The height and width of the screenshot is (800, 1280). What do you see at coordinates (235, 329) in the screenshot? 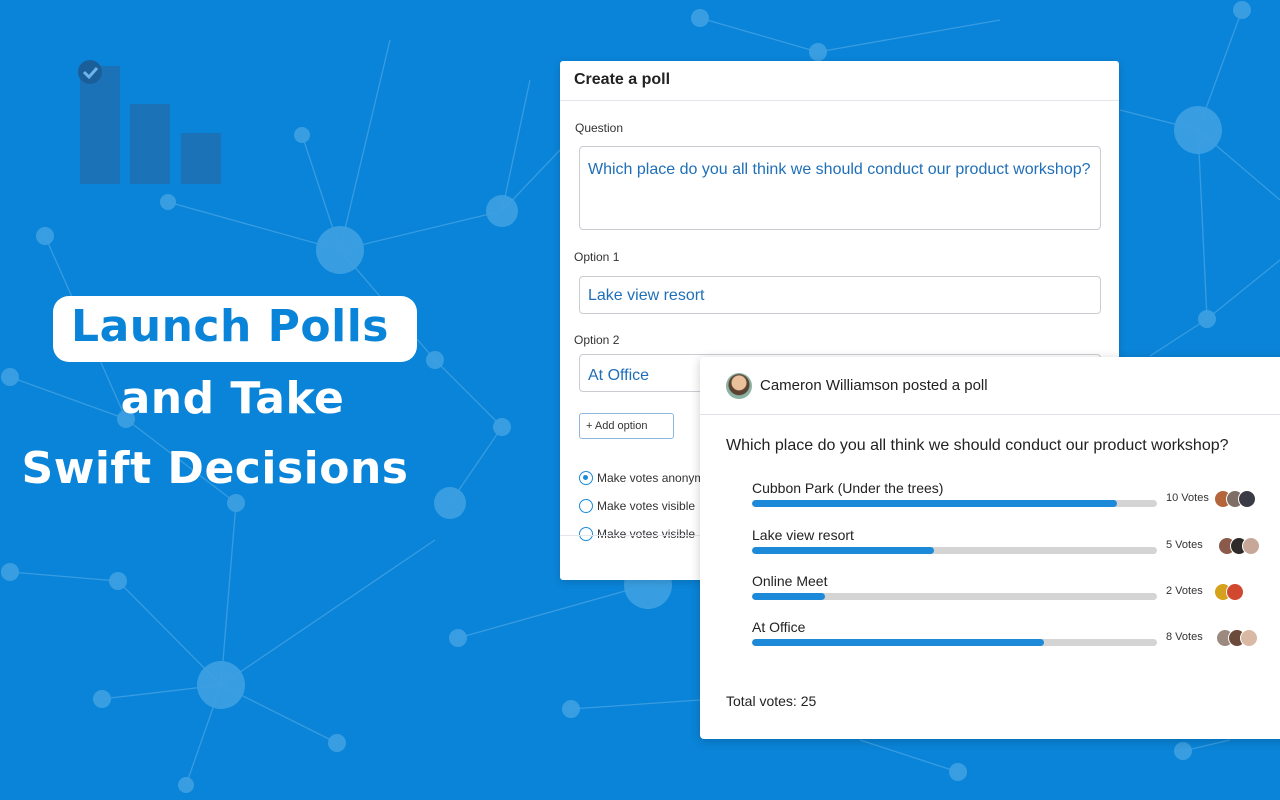
I see `headline-pill: Launch Polls` at bounding box center [235, 329].